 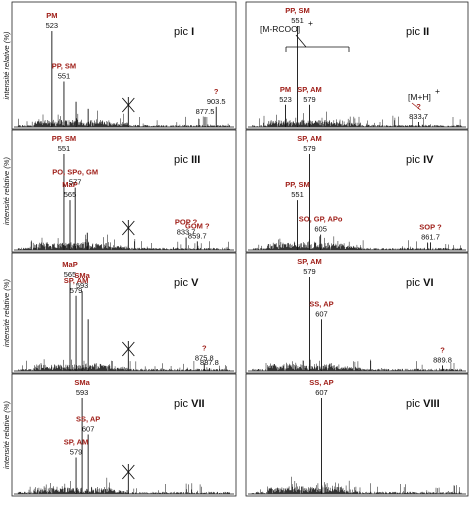 What do you see at coordinates (420, 160) in the screenshot?
I see `panel-title: pic IV` at bounding box center [420, 160].